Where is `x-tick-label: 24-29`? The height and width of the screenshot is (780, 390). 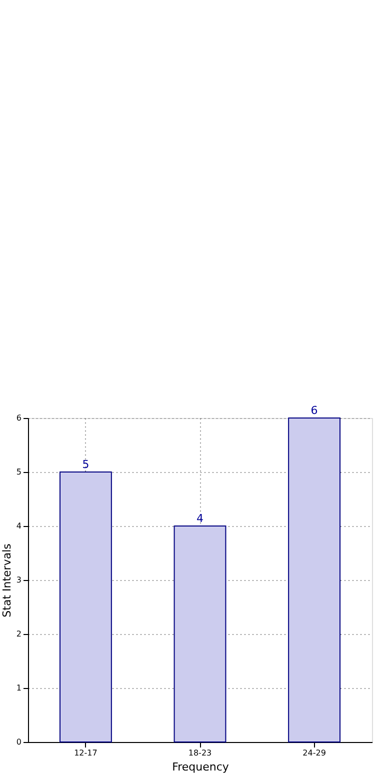 x-tick-label: 24-29 is located at coordinates (314, 753).